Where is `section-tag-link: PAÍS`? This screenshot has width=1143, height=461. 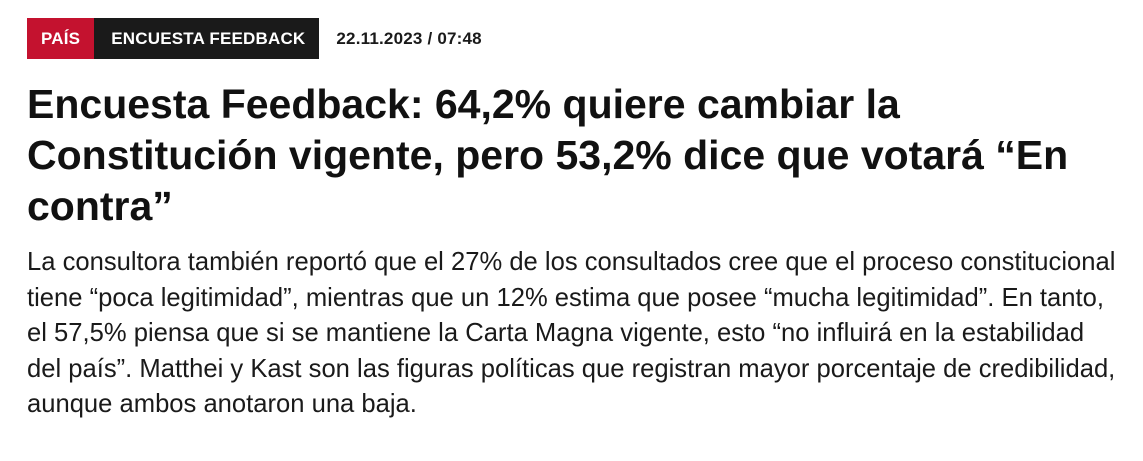
section-tag-link: PAÍS is located at coordinates (61, 38).